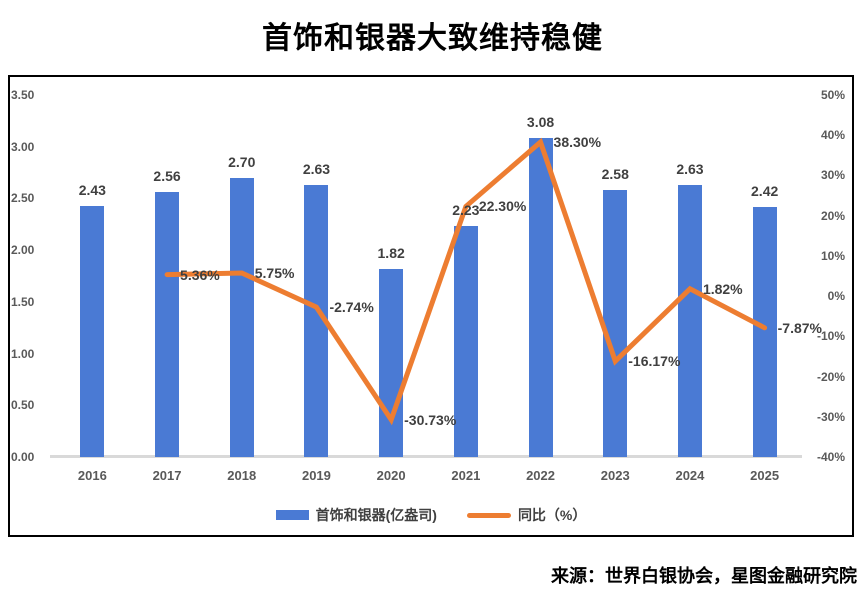  What do you see at coordinates (466, 210) in the screenshot?
I see `bar-label-2021: 2.23` at bounding box center [466, 210].